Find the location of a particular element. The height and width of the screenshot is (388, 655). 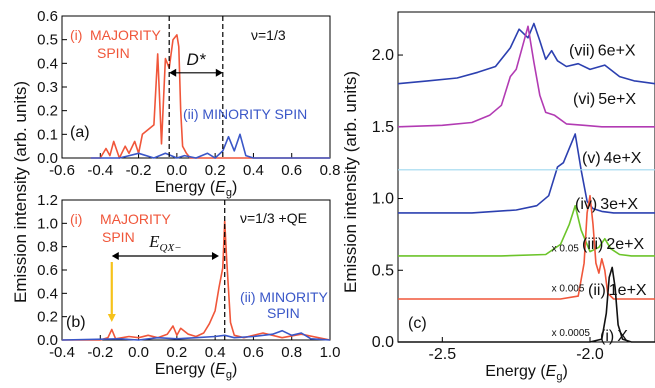

scale-label: x 0.005 is located at coordinates (568, 288).